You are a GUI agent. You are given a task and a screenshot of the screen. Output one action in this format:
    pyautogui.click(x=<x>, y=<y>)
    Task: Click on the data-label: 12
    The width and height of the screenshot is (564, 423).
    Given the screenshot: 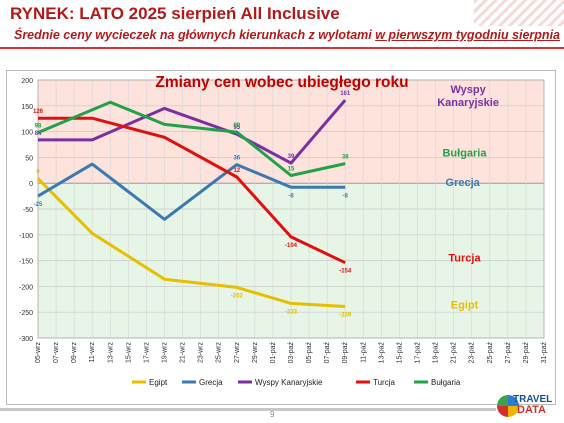 What is the action you would take?
    pyautogui.click(x=236, y=171)
    